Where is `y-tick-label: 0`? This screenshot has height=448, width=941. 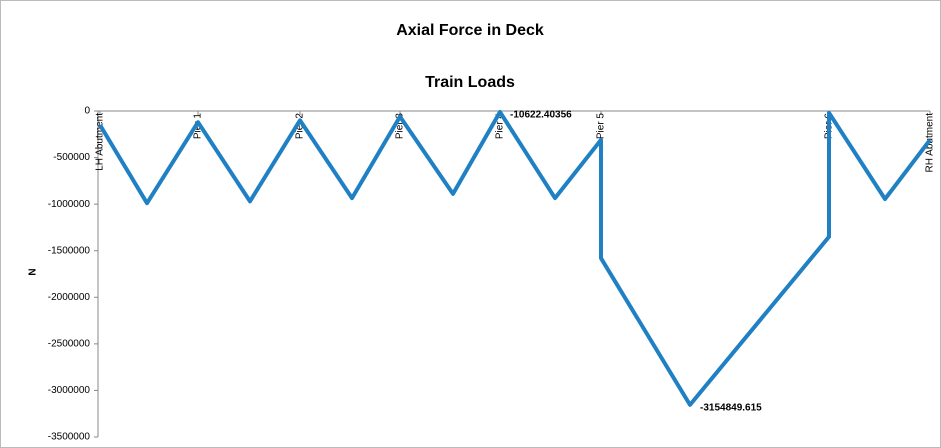 y-tick-label: 0 is located at coordinates (87, 111).